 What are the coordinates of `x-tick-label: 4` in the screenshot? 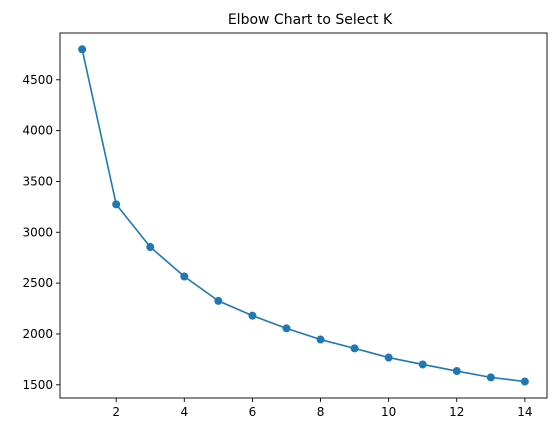 It's located at (184, 412).